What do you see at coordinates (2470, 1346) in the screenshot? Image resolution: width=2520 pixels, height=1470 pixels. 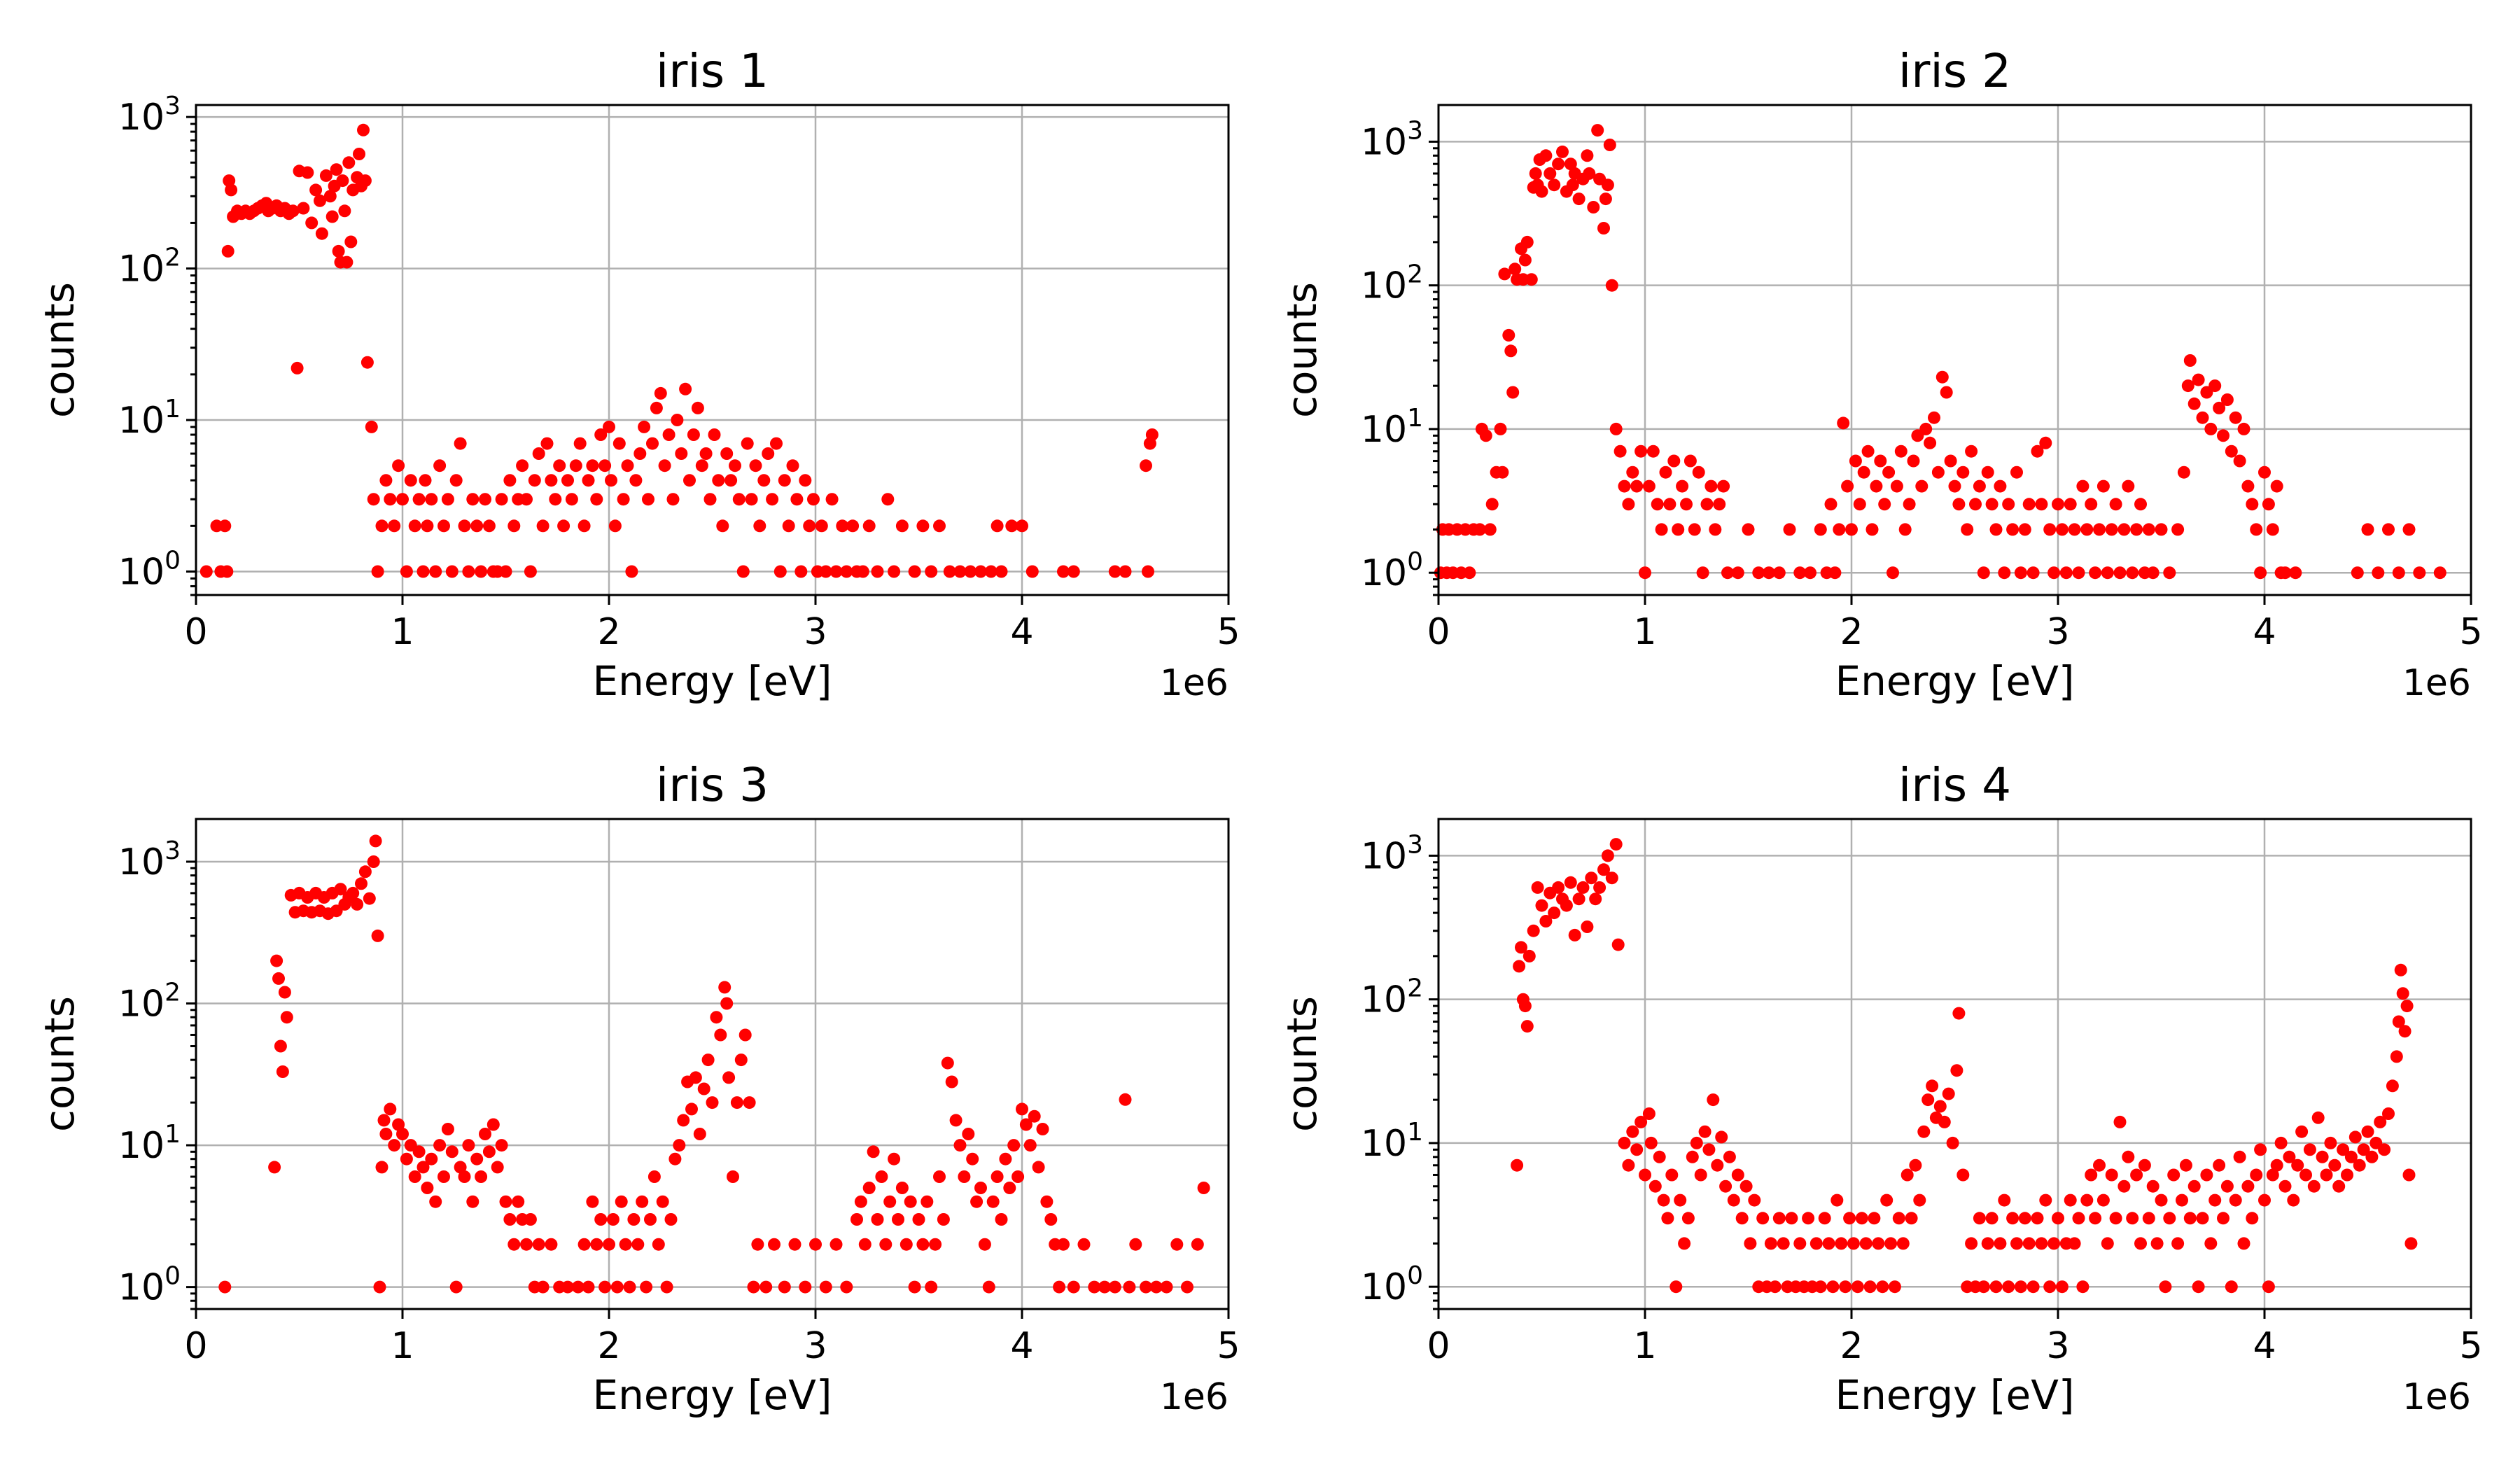 I see `x-tick-label: 5` at bounding box center [2470, 1346].